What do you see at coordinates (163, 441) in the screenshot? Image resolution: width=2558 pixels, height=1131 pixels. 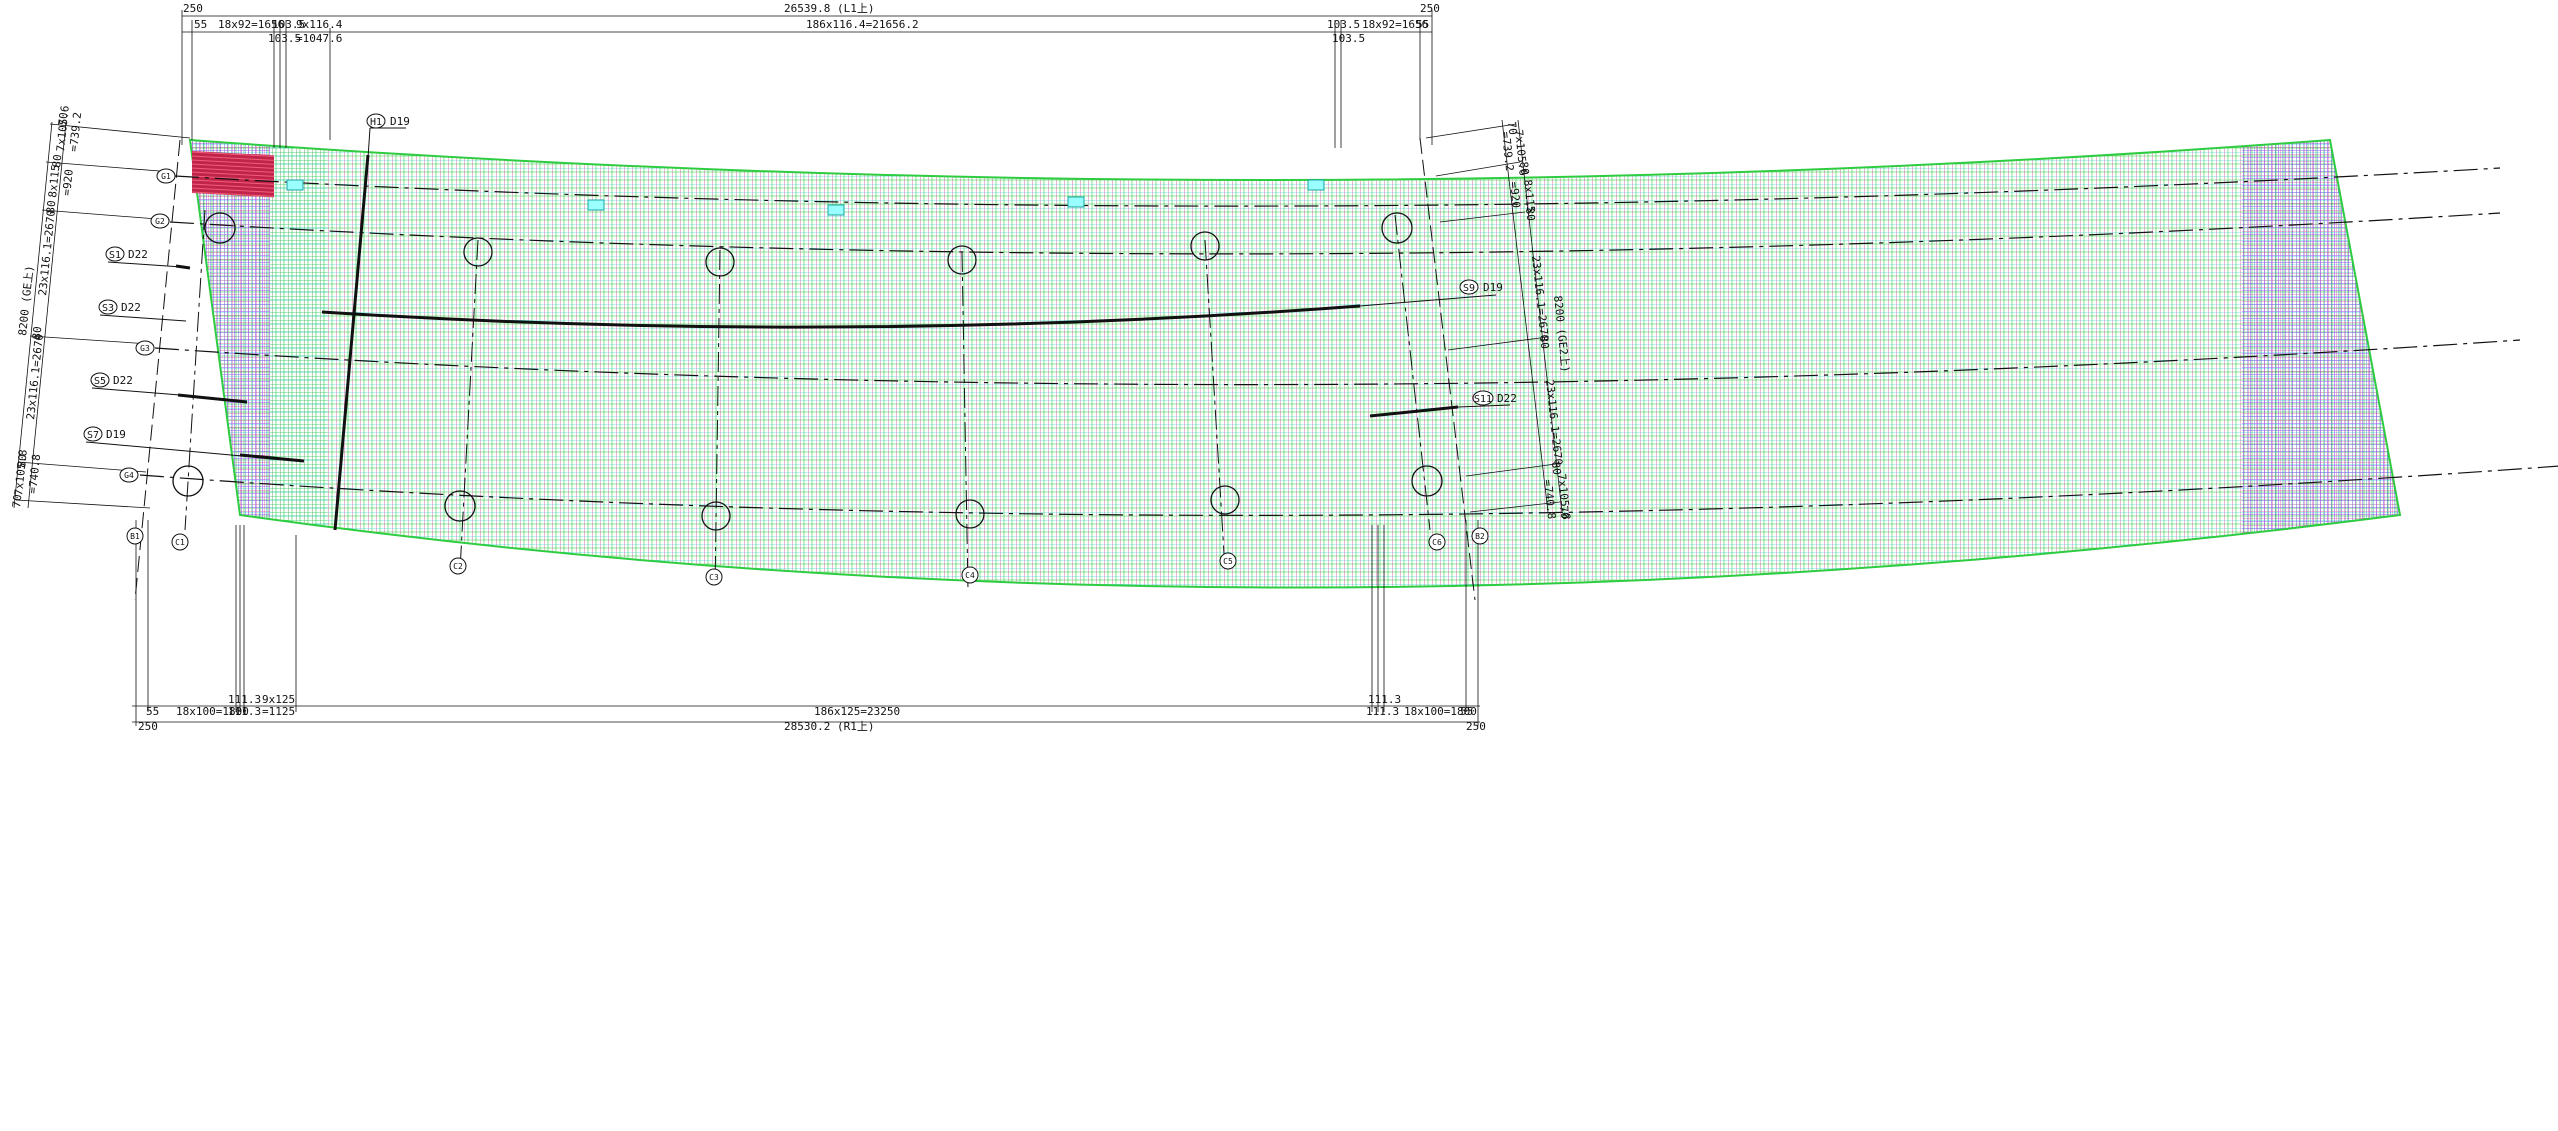 I see `rebar-callout-s7: S7 D19` at bounding box center [163, 441].